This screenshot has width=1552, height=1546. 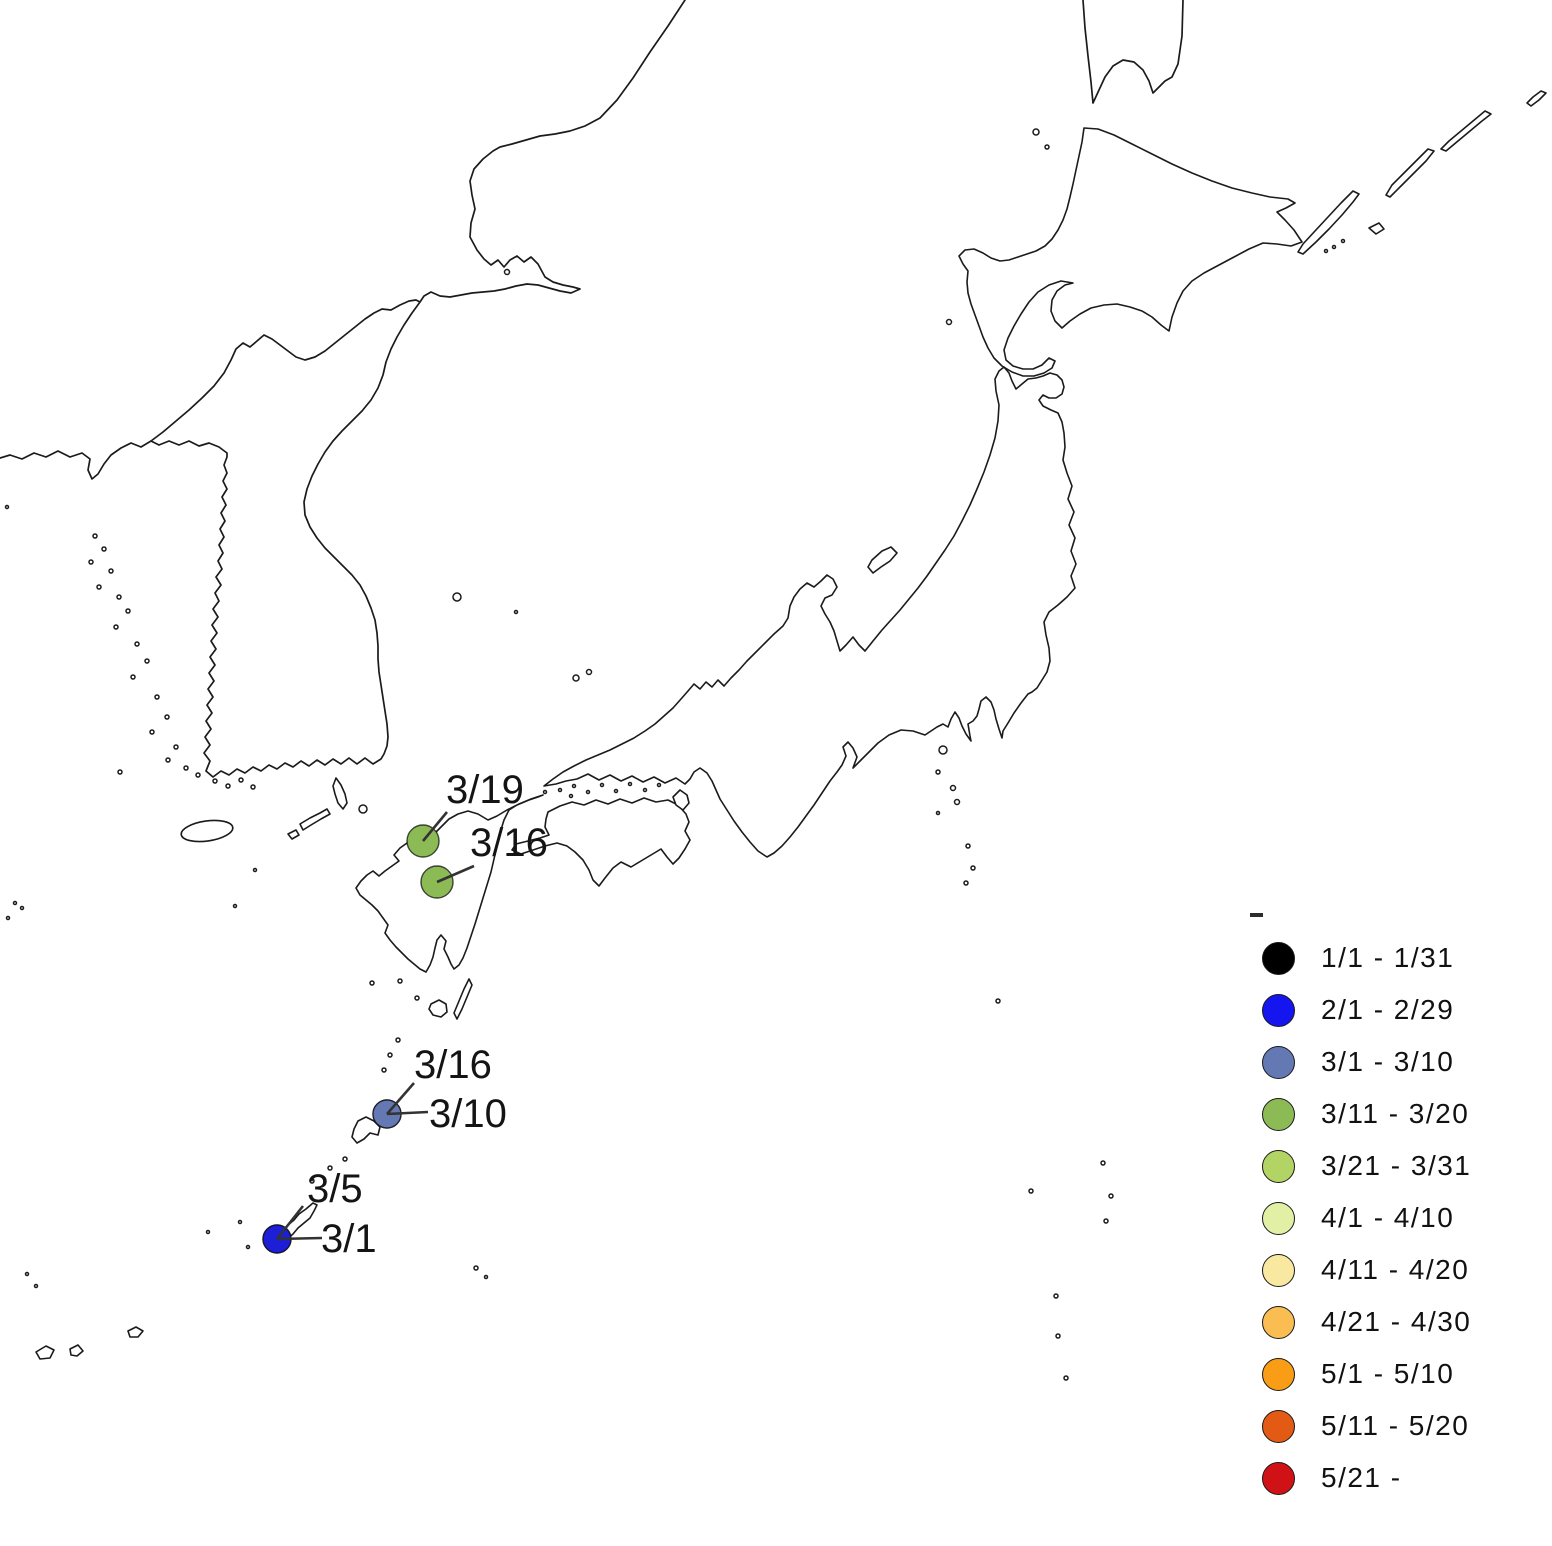 What do you see at coordinates (1130, 252) in the screenshot?
I see `coastline-hokkaido` at bounding box center [1130, 252].